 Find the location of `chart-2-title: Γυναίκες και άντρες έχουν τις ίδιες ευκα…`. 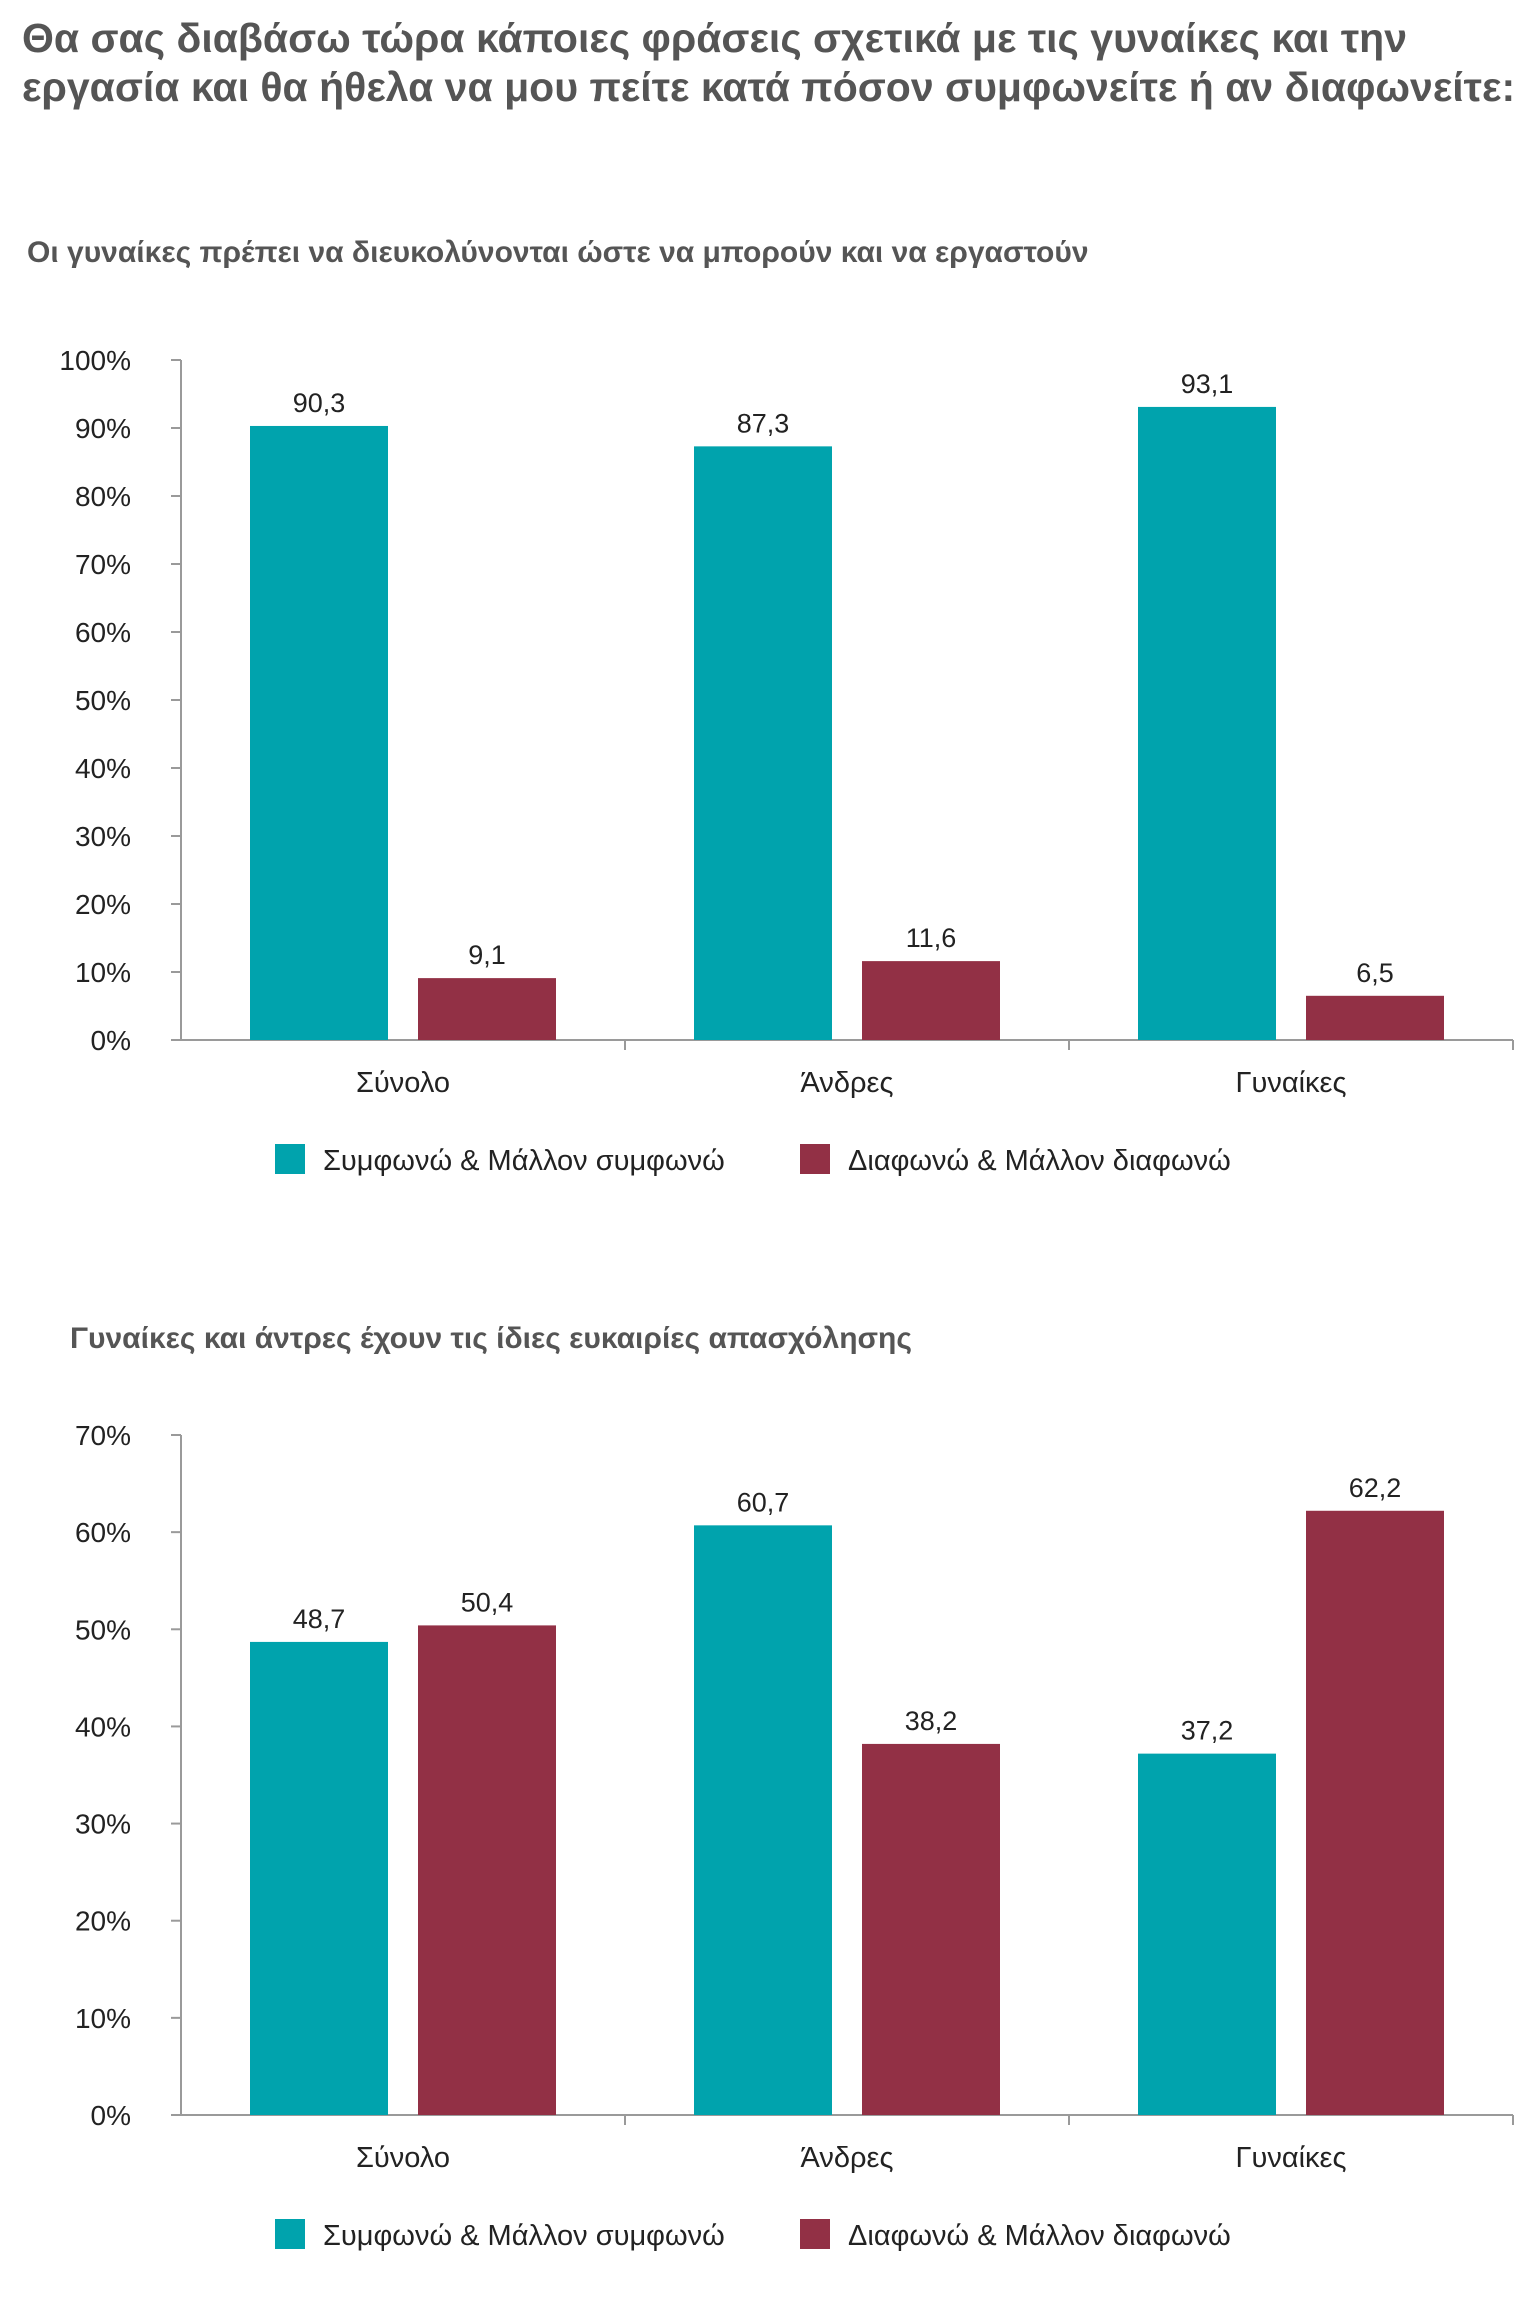

chart-2-title: Γυναίκες και άντρες έχουν τις ίδιες ευκα… is located at coordinates (491, 1338).